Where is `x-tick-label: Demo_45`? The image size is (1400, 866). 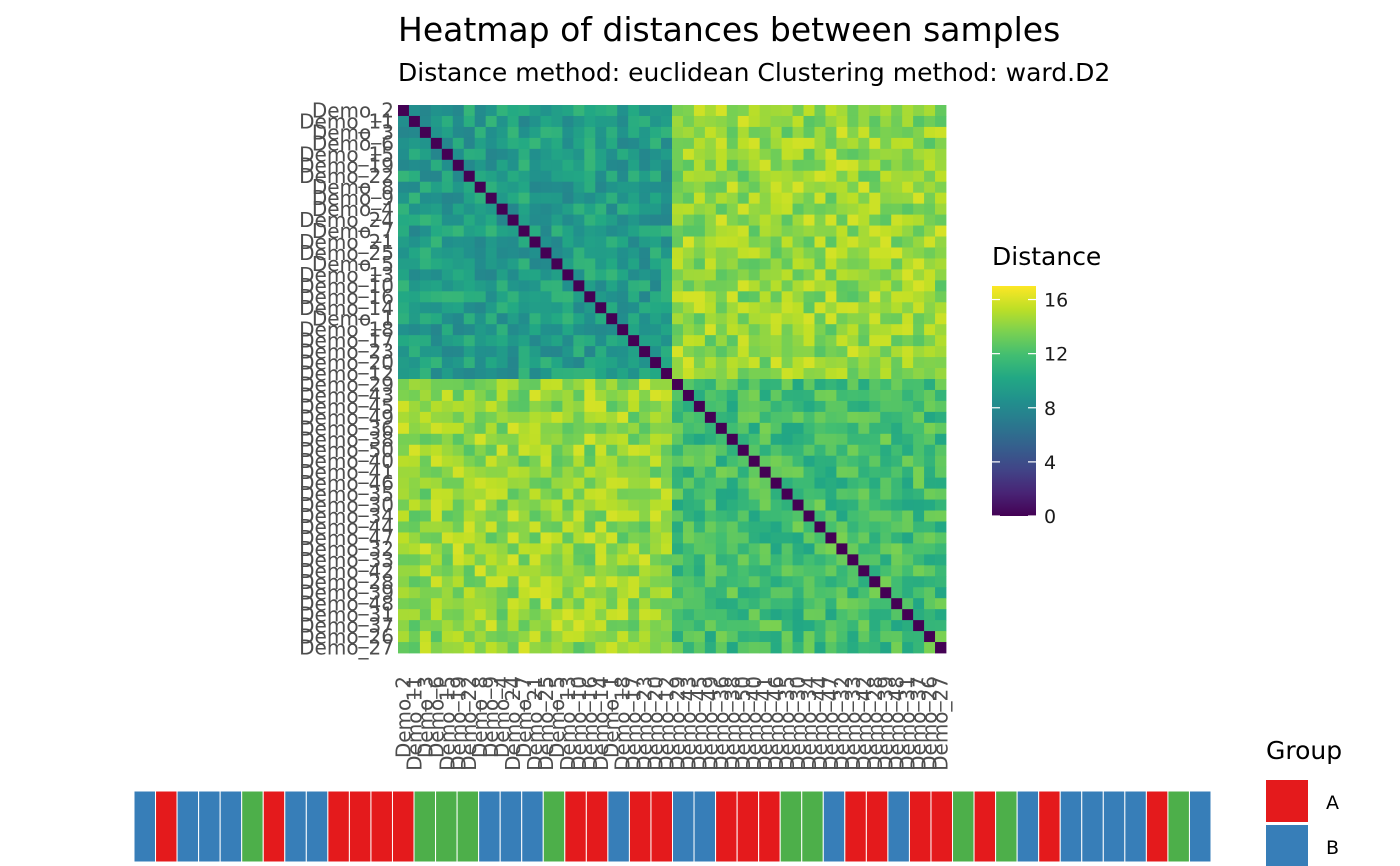
x-tick-label: Demo_45 is located at coordinates (699, 723).